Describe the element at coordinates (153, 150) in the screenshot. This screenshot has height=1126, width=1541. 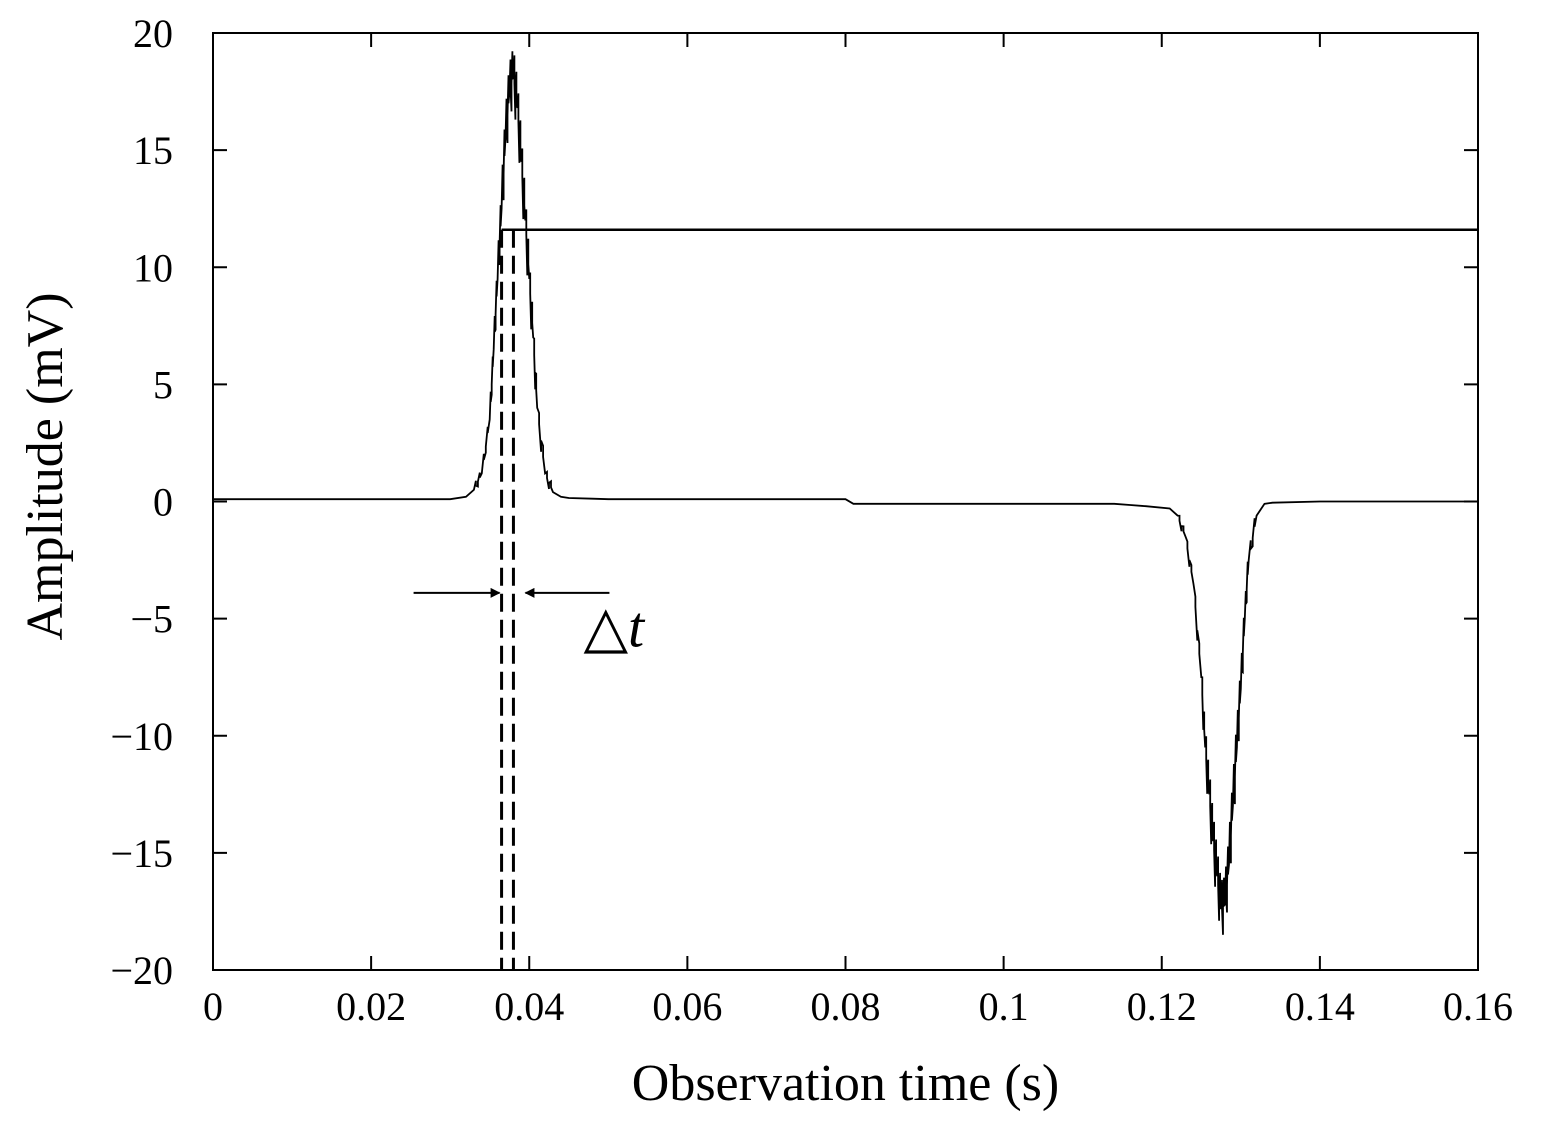
I see `y-tick-label: 15` at that location.